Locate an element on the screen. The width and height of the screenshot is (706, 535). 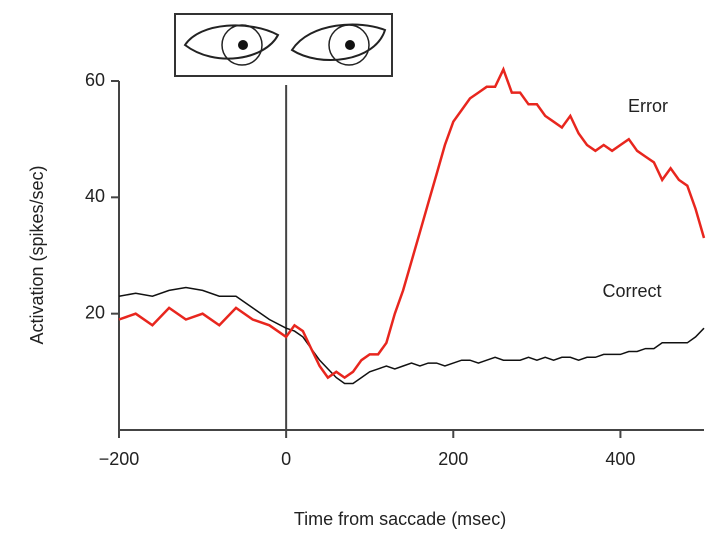
eyes-icon is located at coordinates (283, 45).